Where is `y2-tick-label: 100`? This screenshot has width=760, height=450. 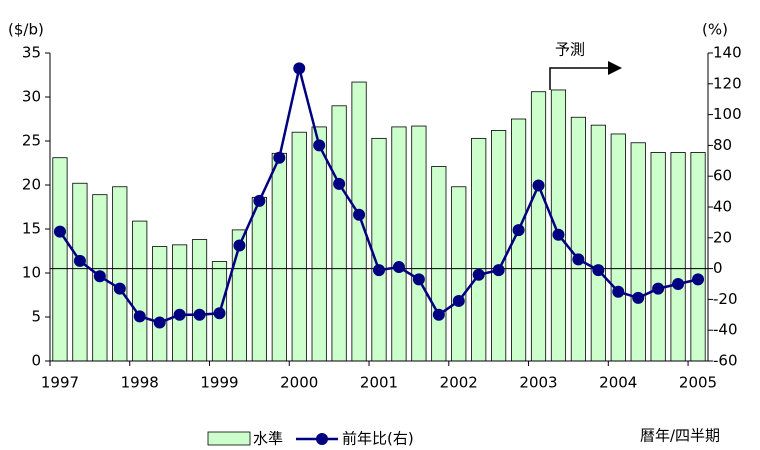
y2-tick-label: 100 is located at coordinates (727, 114).